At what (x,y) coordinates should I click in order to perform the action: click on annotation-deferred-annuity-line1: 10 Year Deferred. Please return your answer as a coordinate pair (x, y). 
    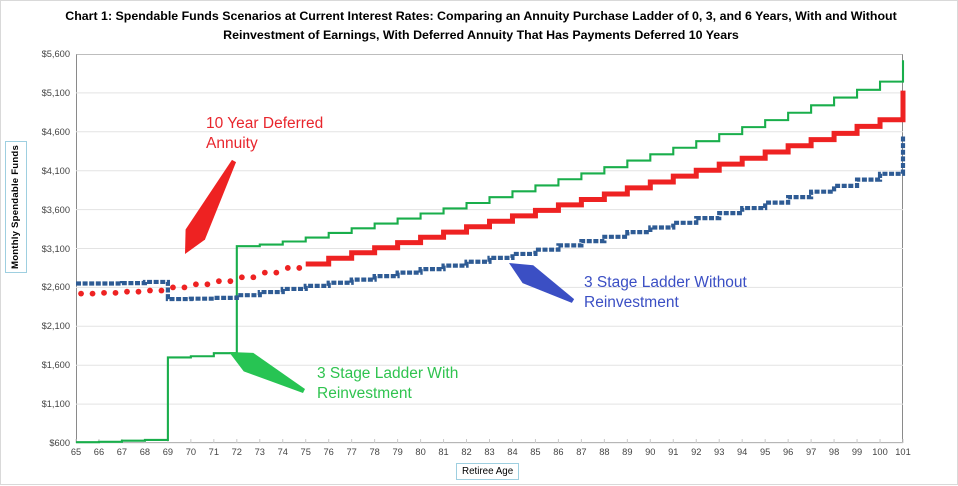
    Looking at the image, I should click on (265, 123).